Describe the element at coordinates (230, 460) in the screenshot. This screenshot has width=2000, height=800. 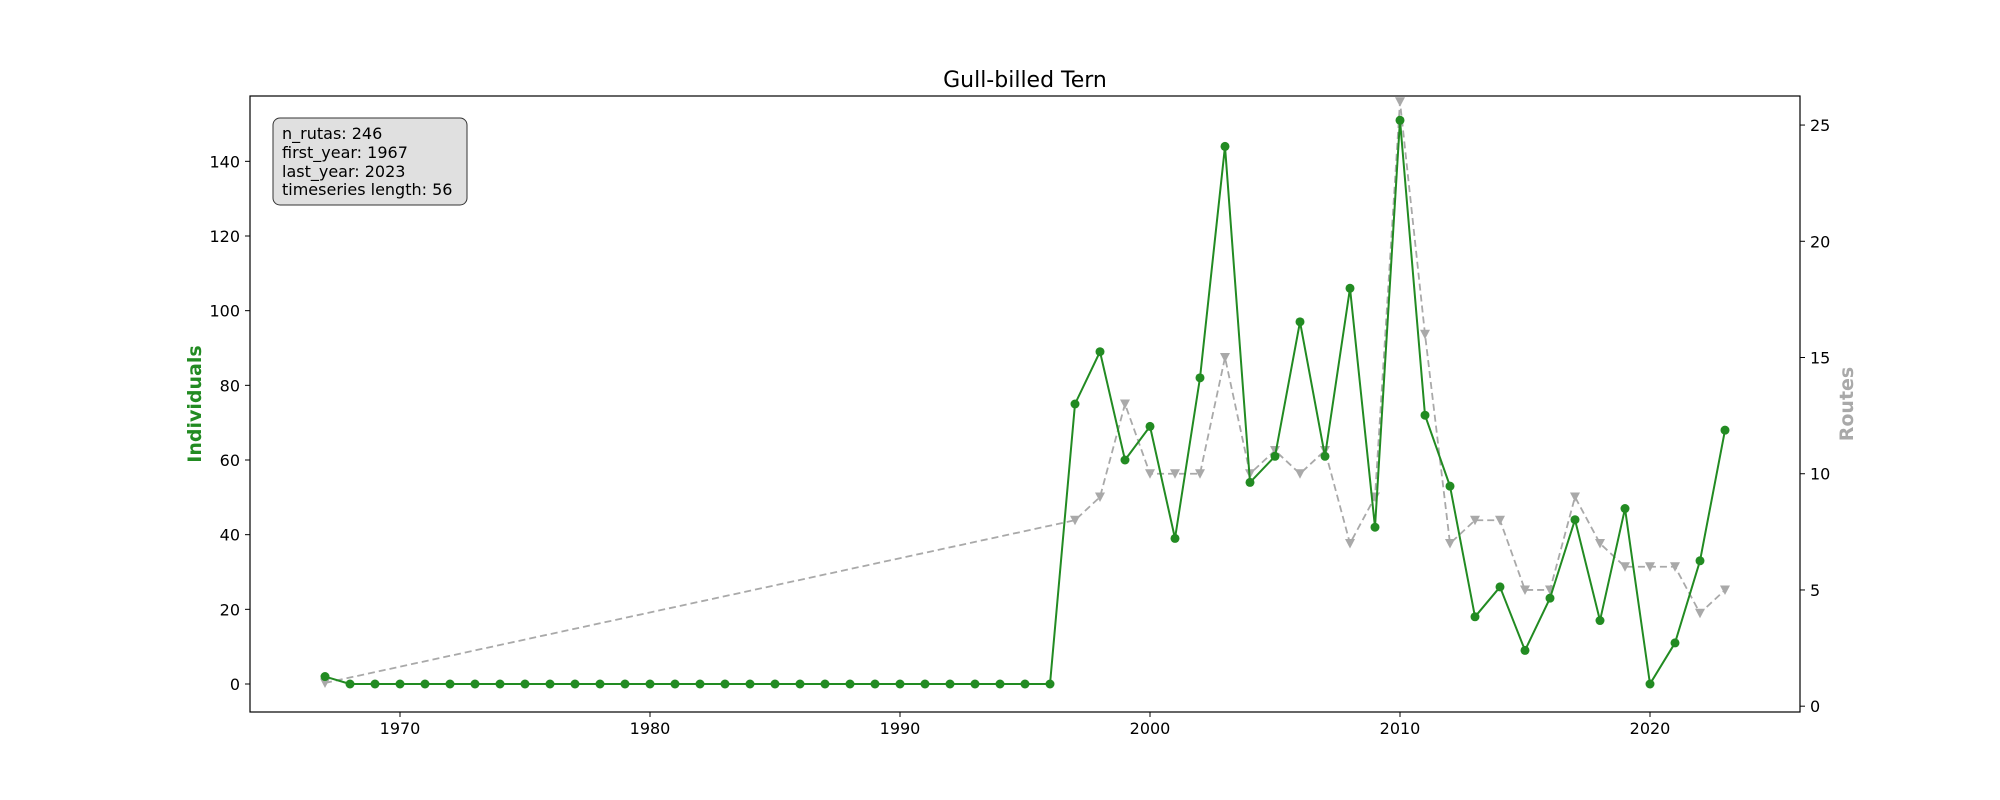
I see `y-left-tick-label: 60` at that location.